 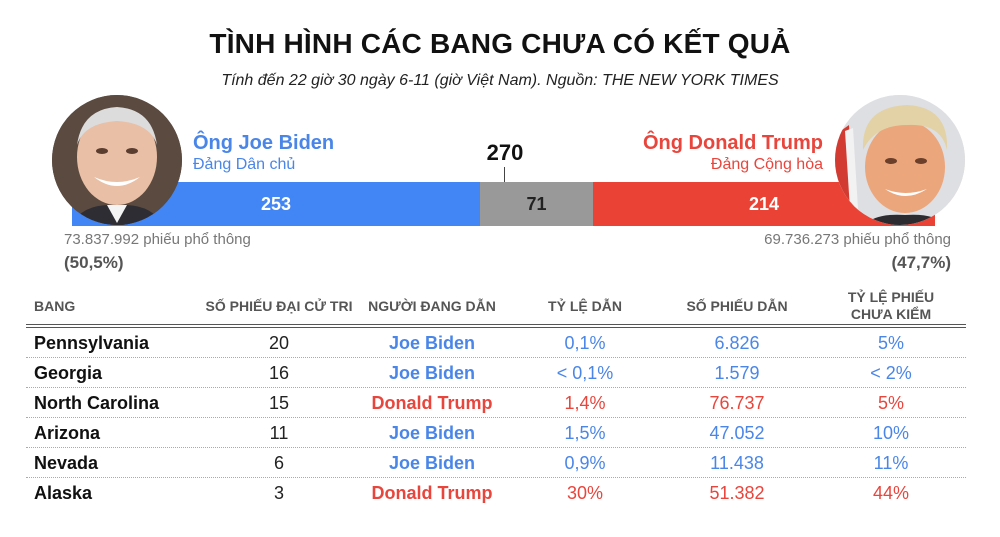 I want to click on margin-pct: 30%, so click(x=585, y=492).